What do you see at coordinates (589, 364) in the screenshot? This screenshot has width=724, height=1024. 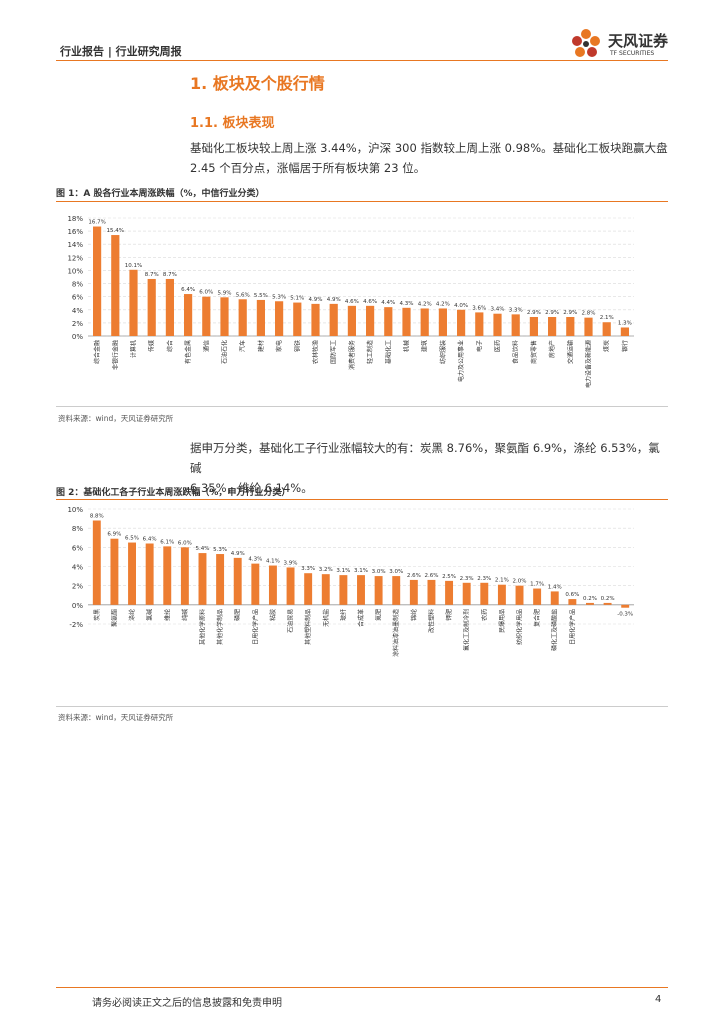 I see `category-label: 电力设备及新能源` at bounding box center [589, 364].